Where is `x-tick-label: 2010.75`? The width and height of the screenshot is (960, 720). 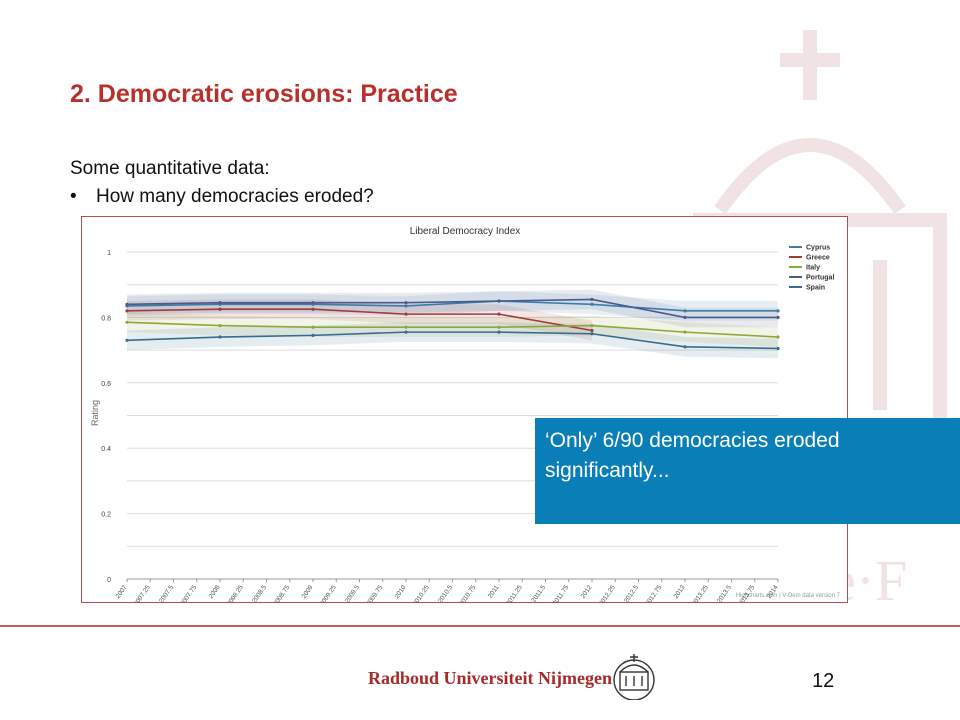 x-tick-label: 2010.75 is located at coordinates (467, 593).